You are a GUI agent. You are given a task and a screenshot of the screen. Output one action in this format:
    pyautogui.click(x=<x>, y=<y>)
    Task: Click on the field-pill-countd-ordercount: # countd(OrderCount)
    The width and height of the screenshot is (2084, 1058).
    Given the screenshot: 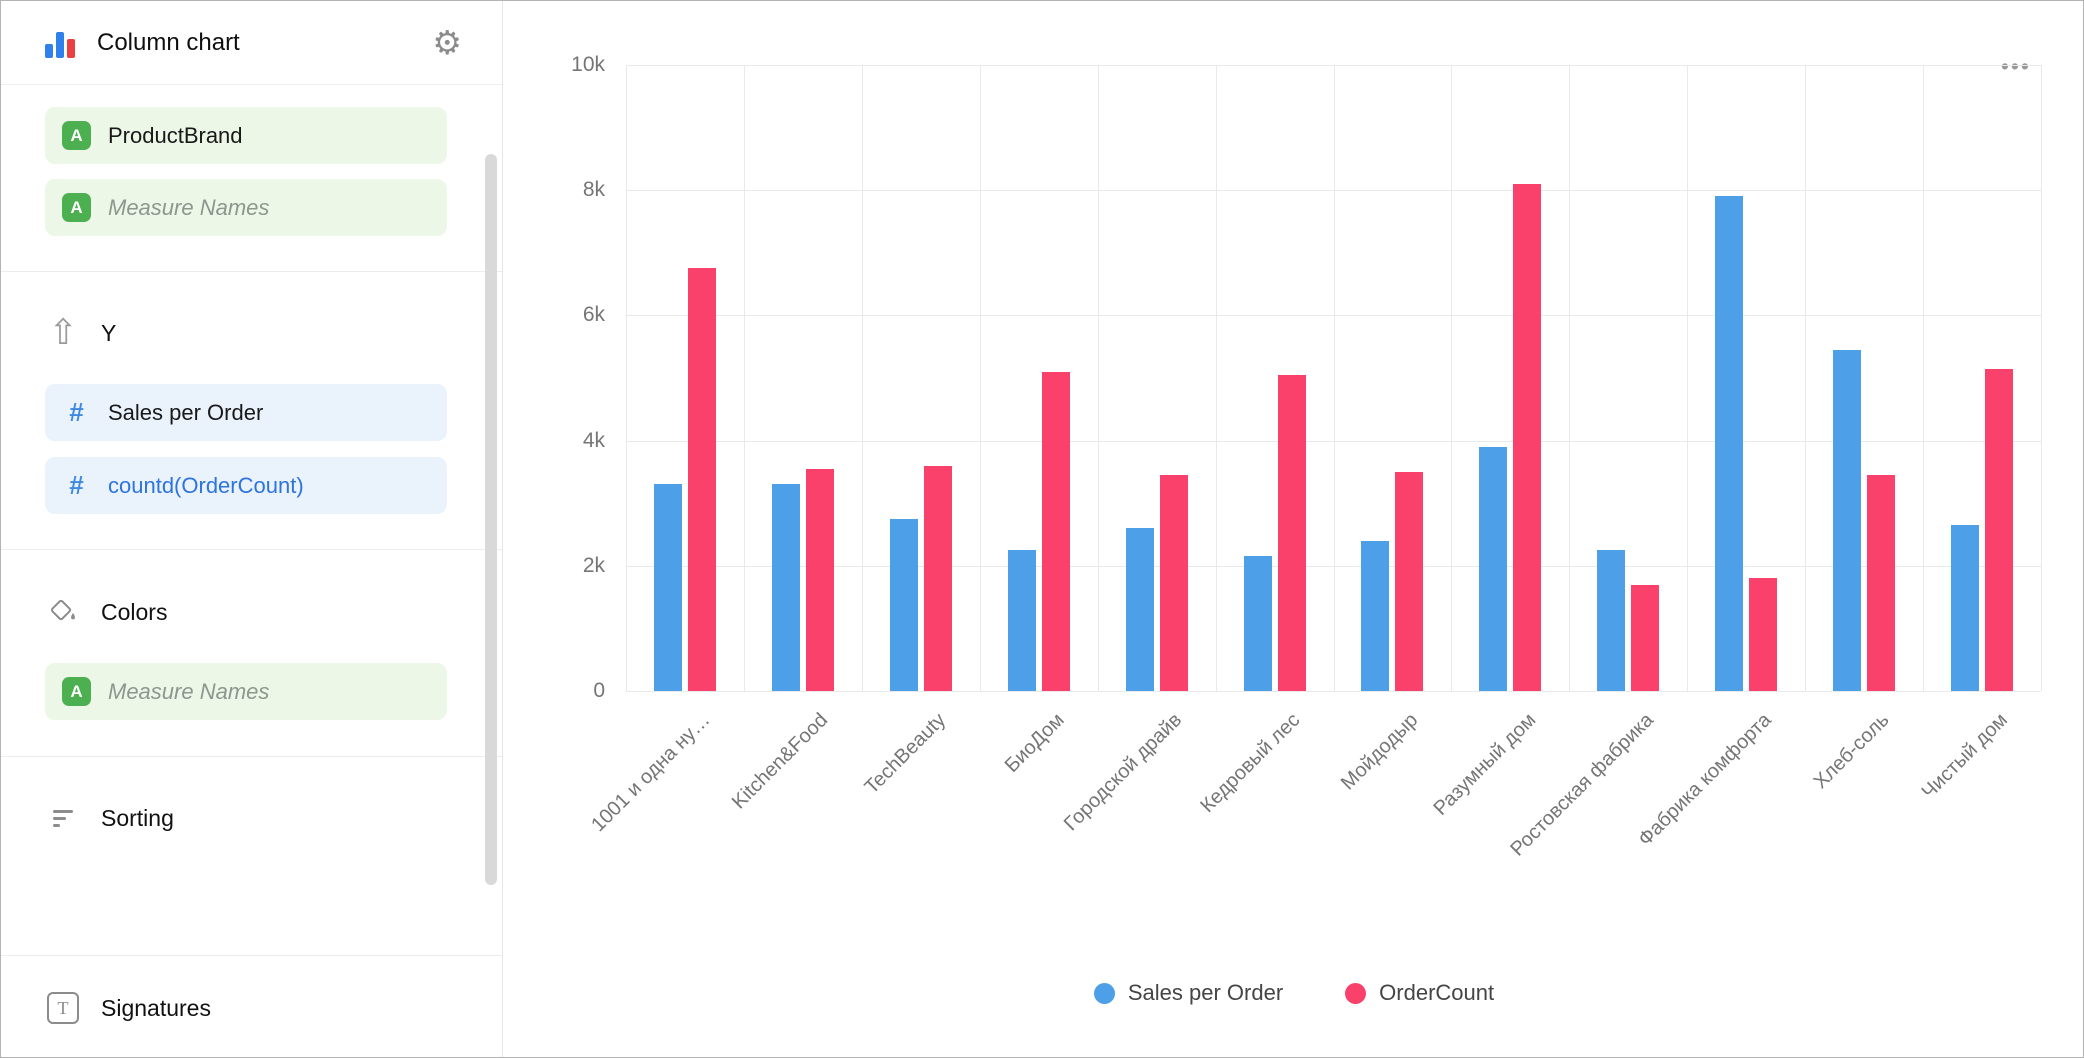 What is the action you would take?
    pyautogui.click(x=246, y=485)
    